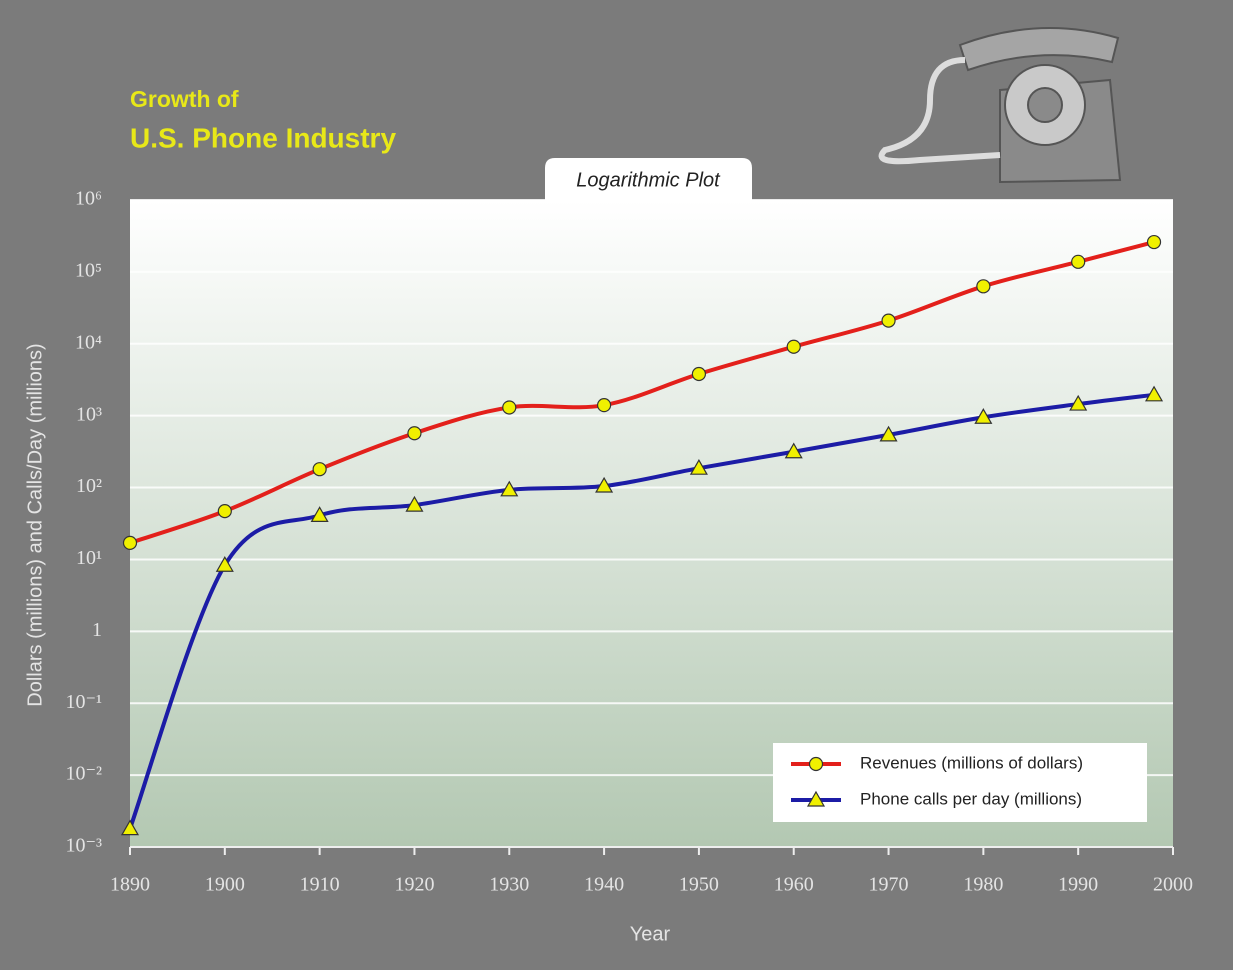 The width and height of the screenshot is (1233, 970). What do you see at coordinates (794, 885) in the screenshot?
I see `x-tick-label: 1960` at bounding box center [794, 885].